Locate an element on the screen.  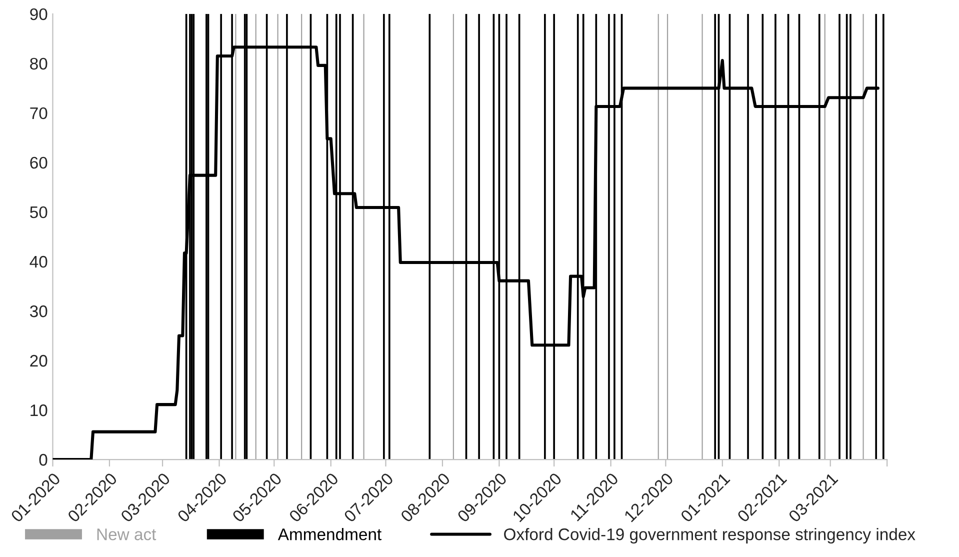
y-tick-label: 10 is located at coordinates (39, 410).